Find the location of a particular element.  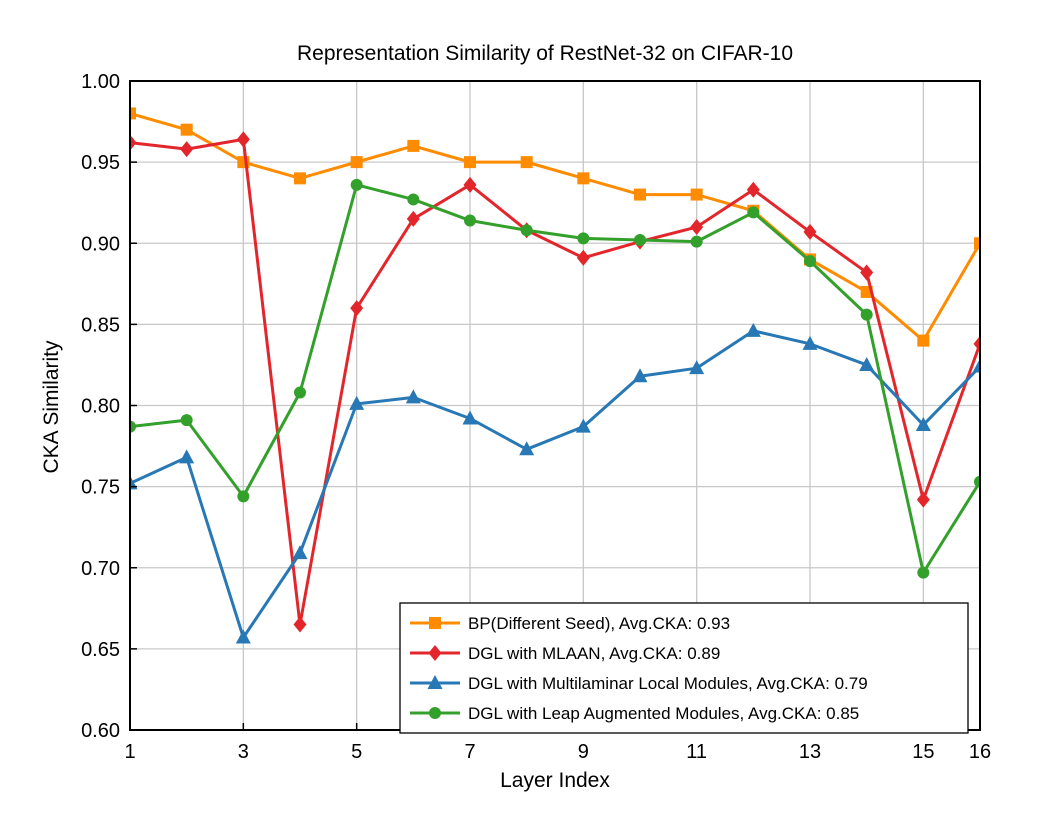

y-tick-label: 0.80 is located at coordinates (100, 407).